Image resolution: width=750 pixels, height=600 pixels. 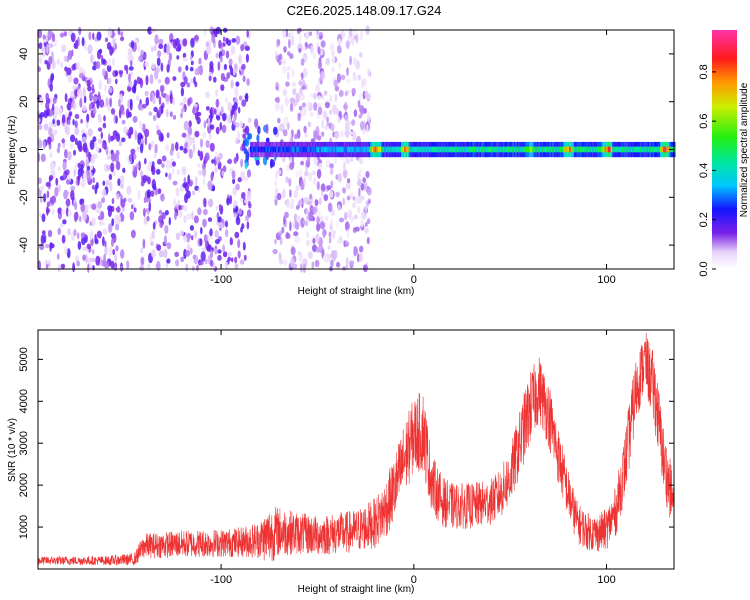 What do you see at coordinates (24, 149) in the screenshot?
I see `y-tick-label: 0` at bounding box center [24, 149].